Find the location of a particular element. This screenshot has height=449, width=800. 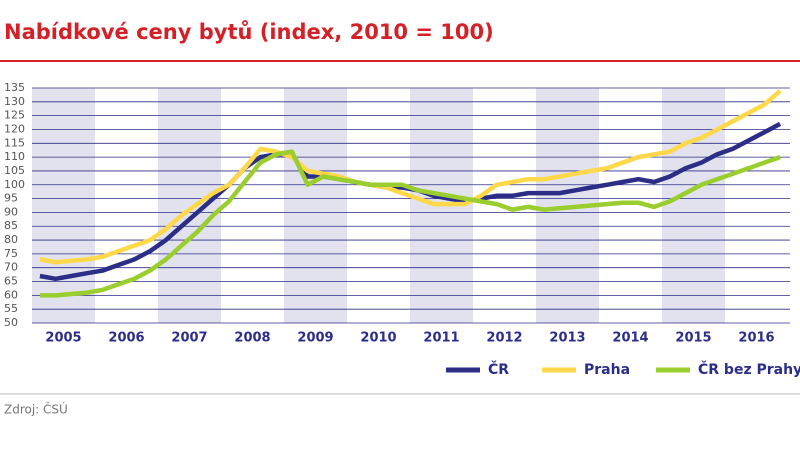

x-tick-label: 2013 is located at coordinates (567, 338).